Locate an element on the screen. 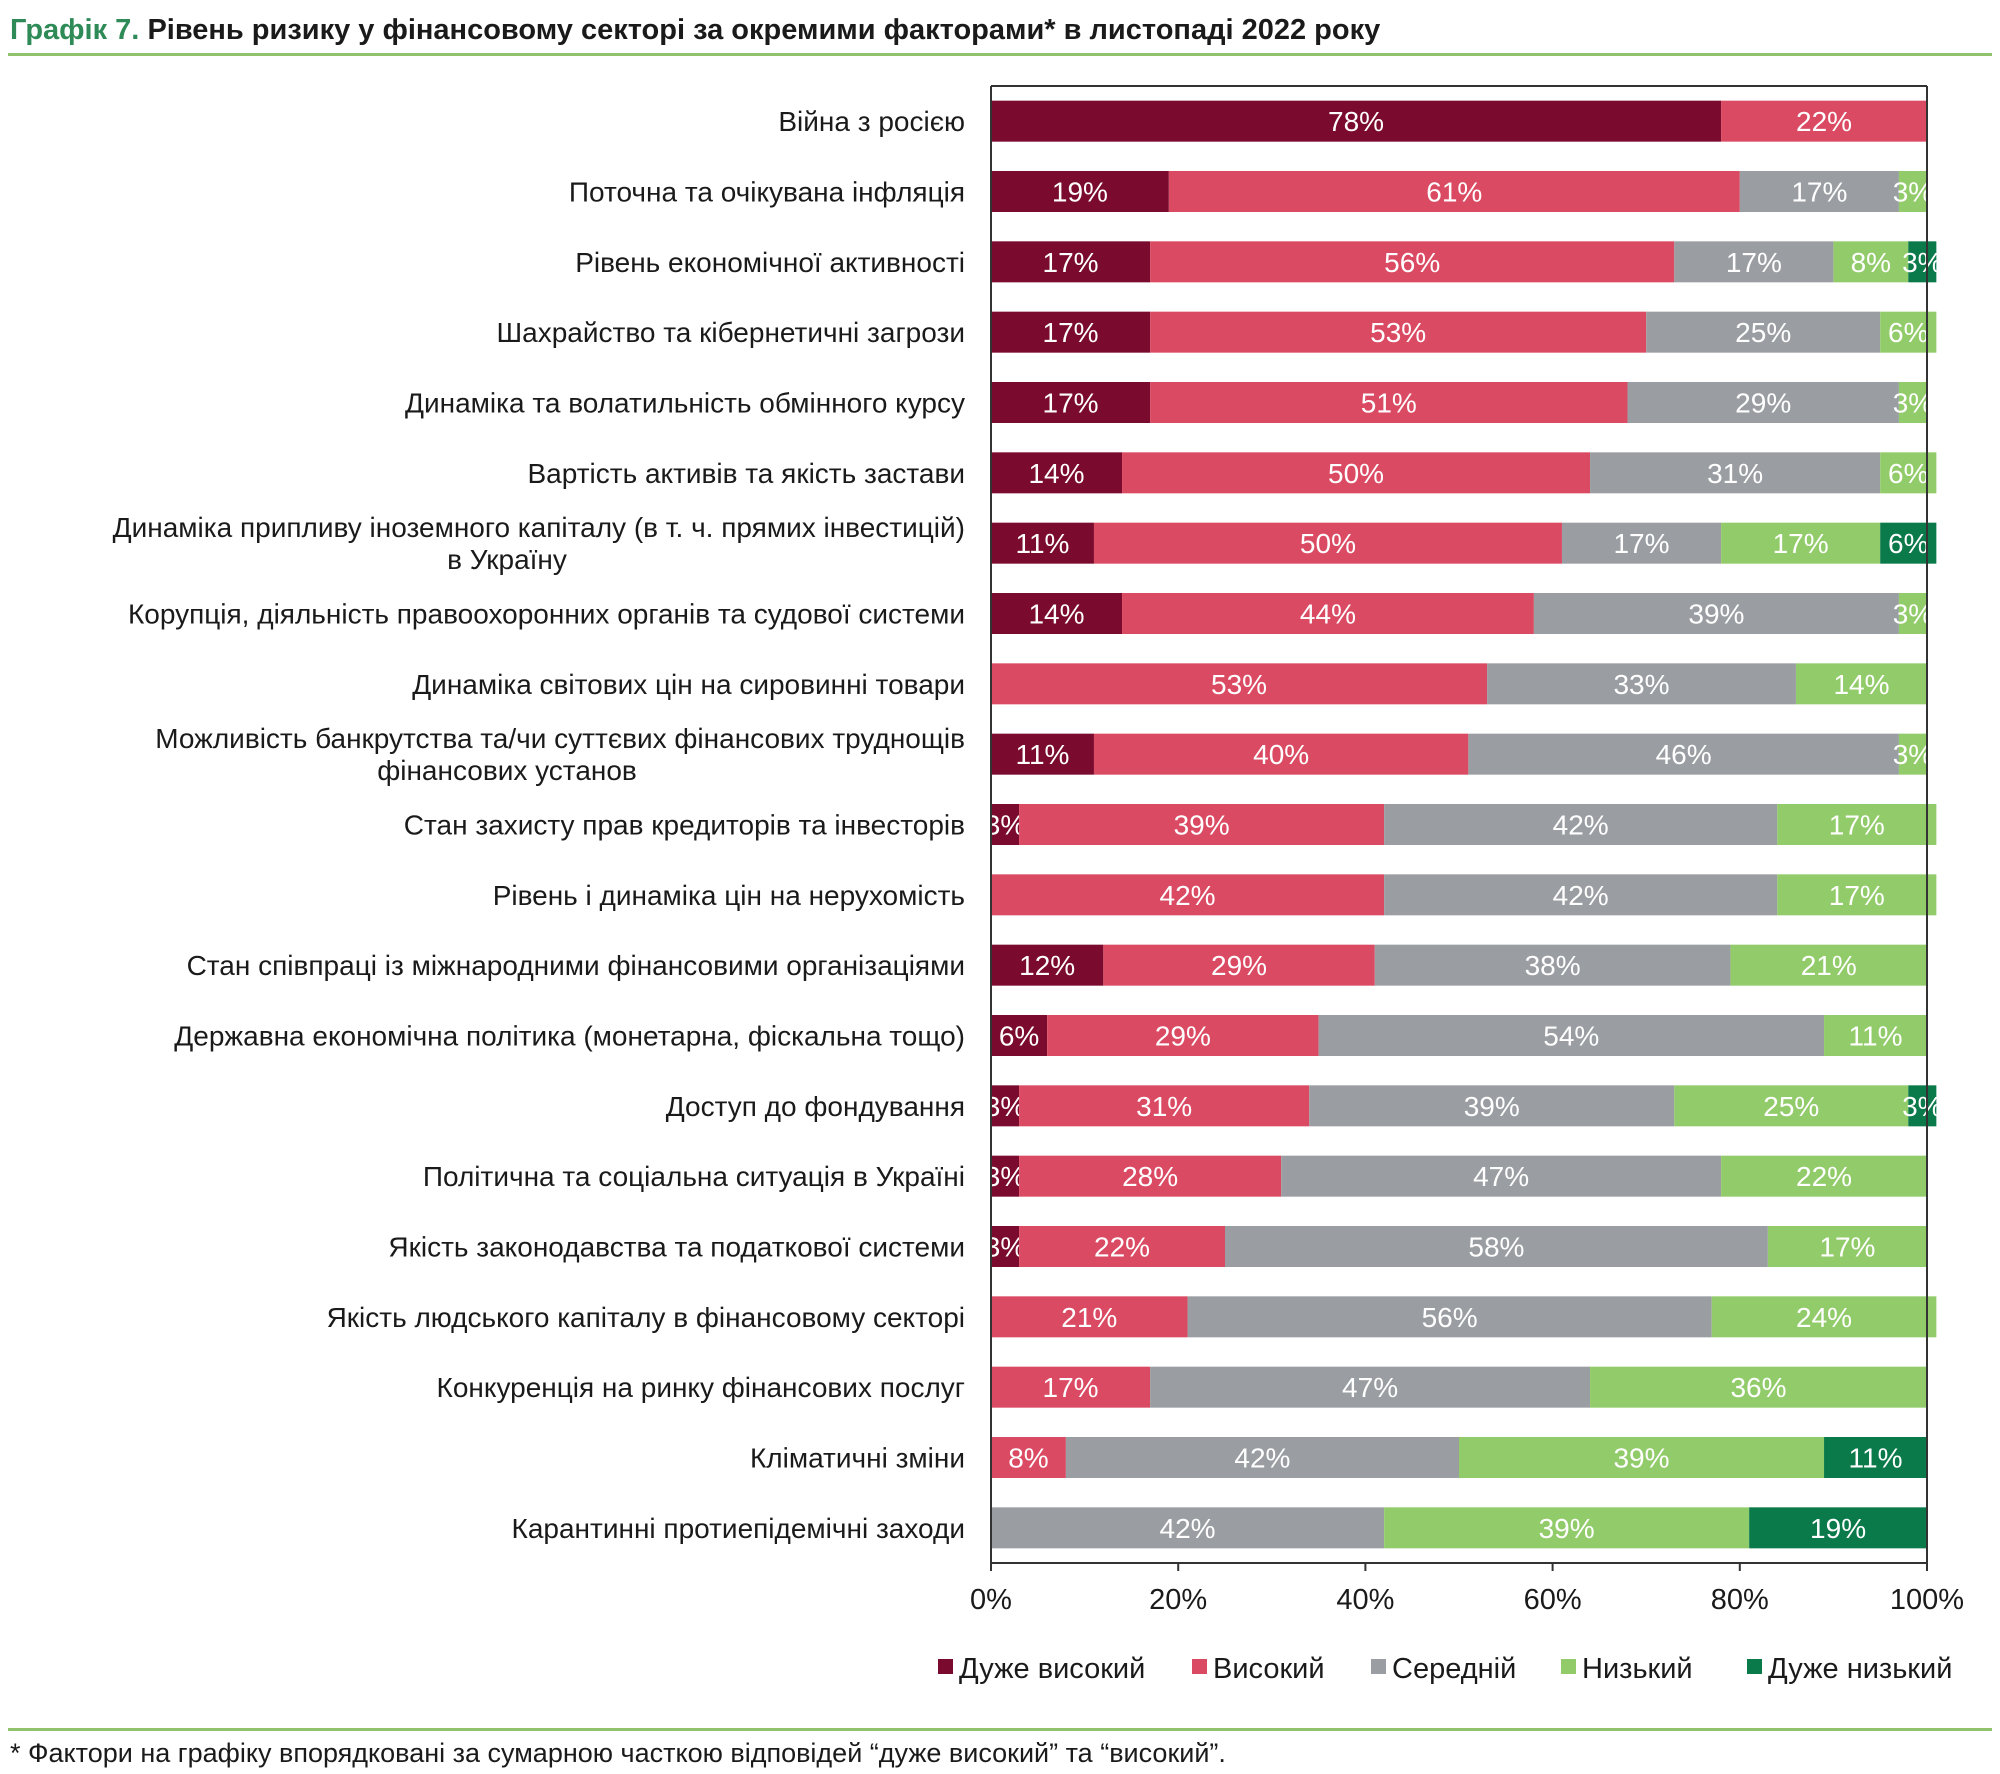 This screenshot has height=1774, width=2000. legend-label: Низький is located at coordinates (1637, 1669).